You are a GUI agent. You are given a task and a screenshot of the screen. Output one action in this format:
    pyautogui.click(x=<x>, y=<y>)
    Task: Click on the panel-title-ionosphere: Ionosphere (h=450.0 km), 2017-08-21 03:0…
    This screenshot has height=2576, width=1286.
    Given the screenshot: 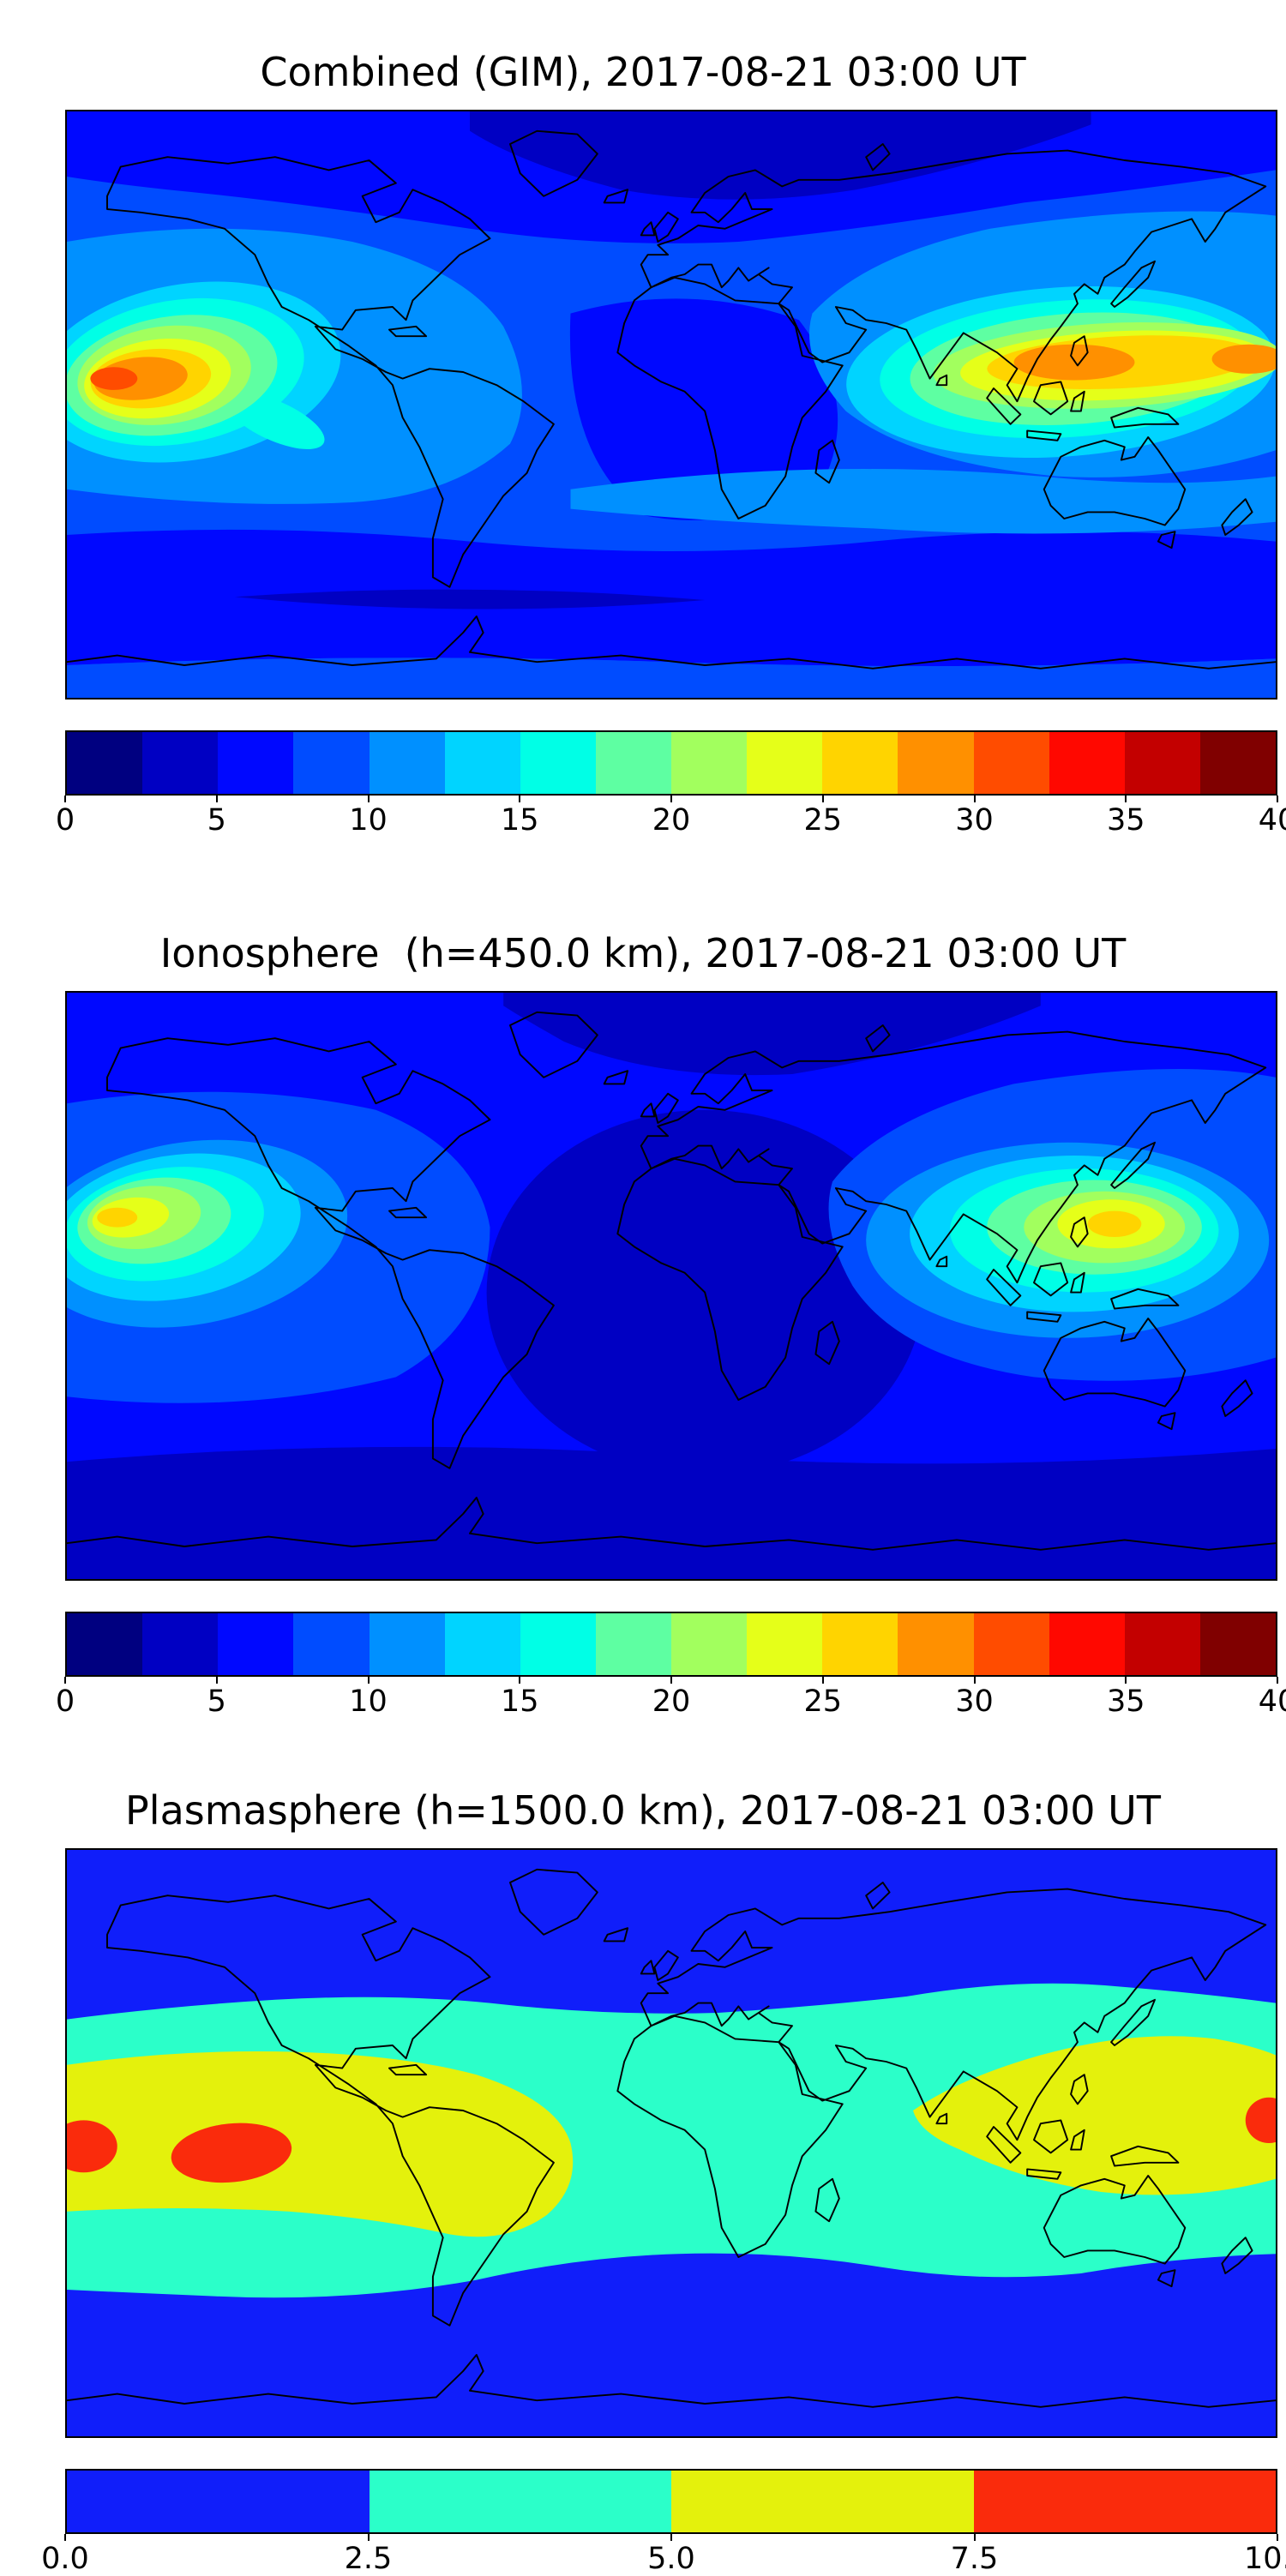 What is the action you would take?
    pyautogui.click(x=643, y=953)
    